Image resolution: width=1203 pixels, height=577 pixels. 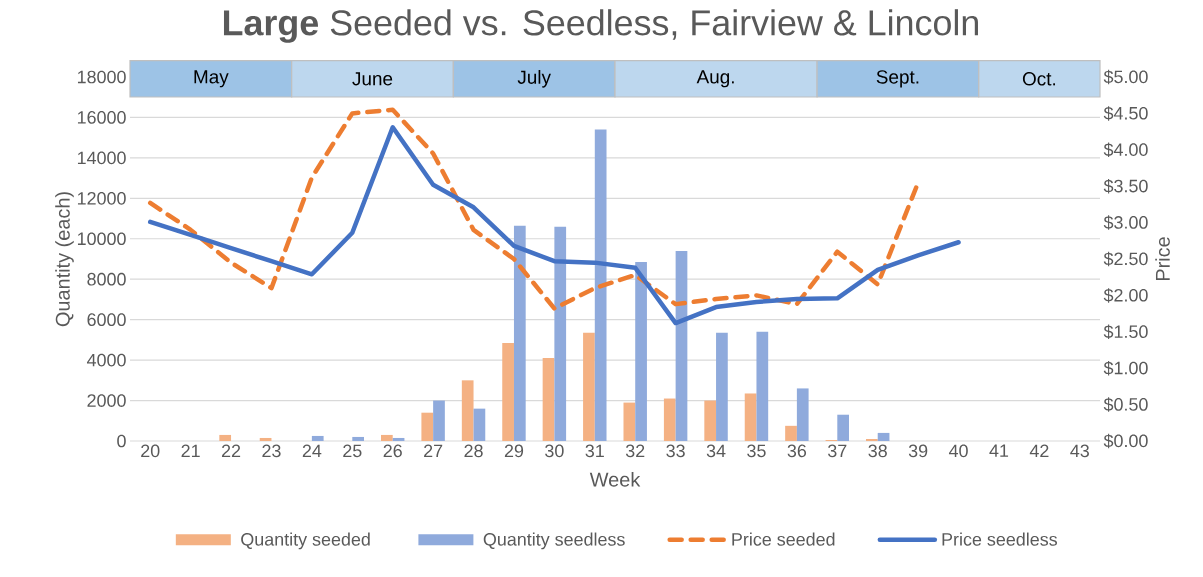 What do you see at coordinates (554, 451) in the screenshot?
I see `x-tick-label: 30` at bounding box center [554, 451].